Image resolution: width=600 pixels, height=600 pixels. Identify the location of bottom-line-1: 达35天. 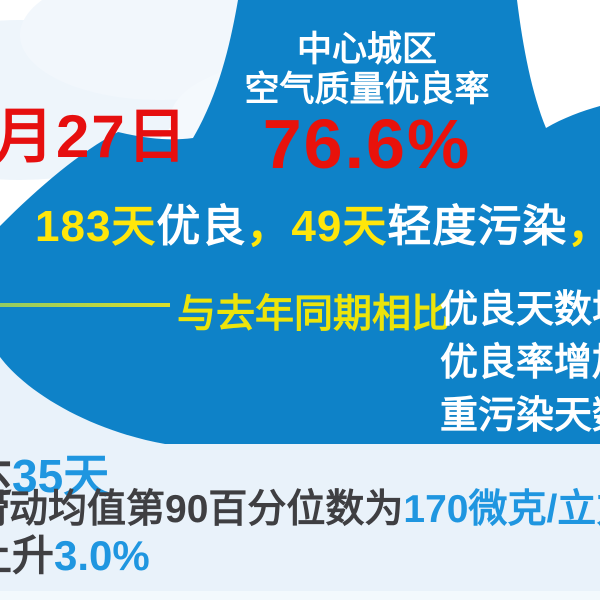
(54, 473).